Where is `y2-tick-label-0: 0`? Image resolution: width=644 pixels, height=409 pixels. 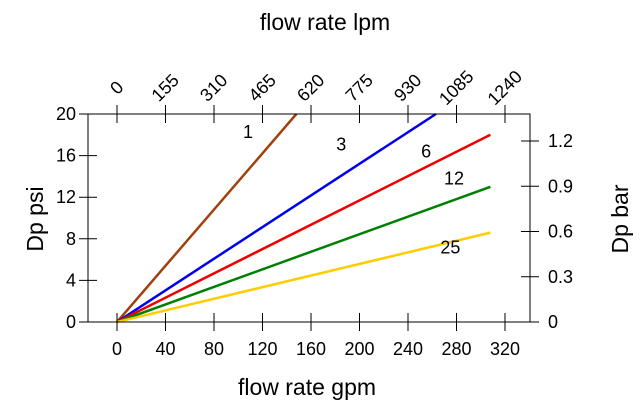
y2-tick-label-0: 0 is located at coordinates (553, 322).